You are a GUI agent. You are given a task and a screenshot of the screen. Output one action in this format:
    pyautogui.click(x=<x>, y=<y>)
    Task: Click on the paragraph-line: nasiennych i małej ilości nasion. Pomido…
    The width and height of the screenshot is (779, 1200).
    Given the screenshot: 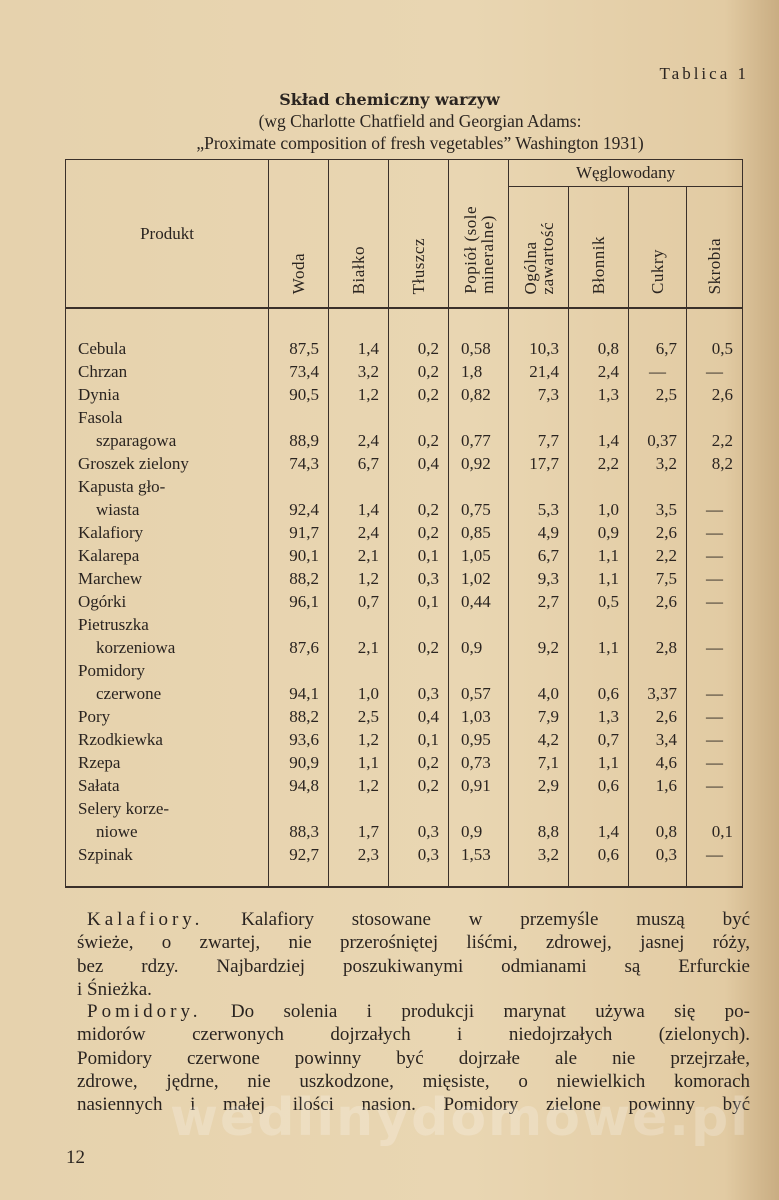 What is the action you would take?
    pyautogui.click(x=413, y=1105)
    